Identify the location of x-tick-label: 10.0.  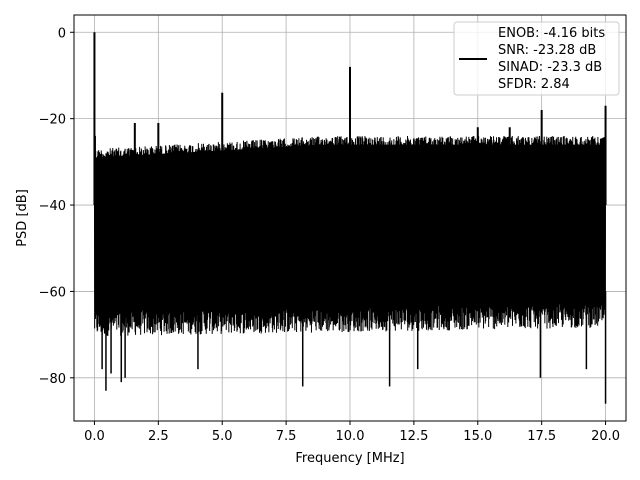
(350, 436).